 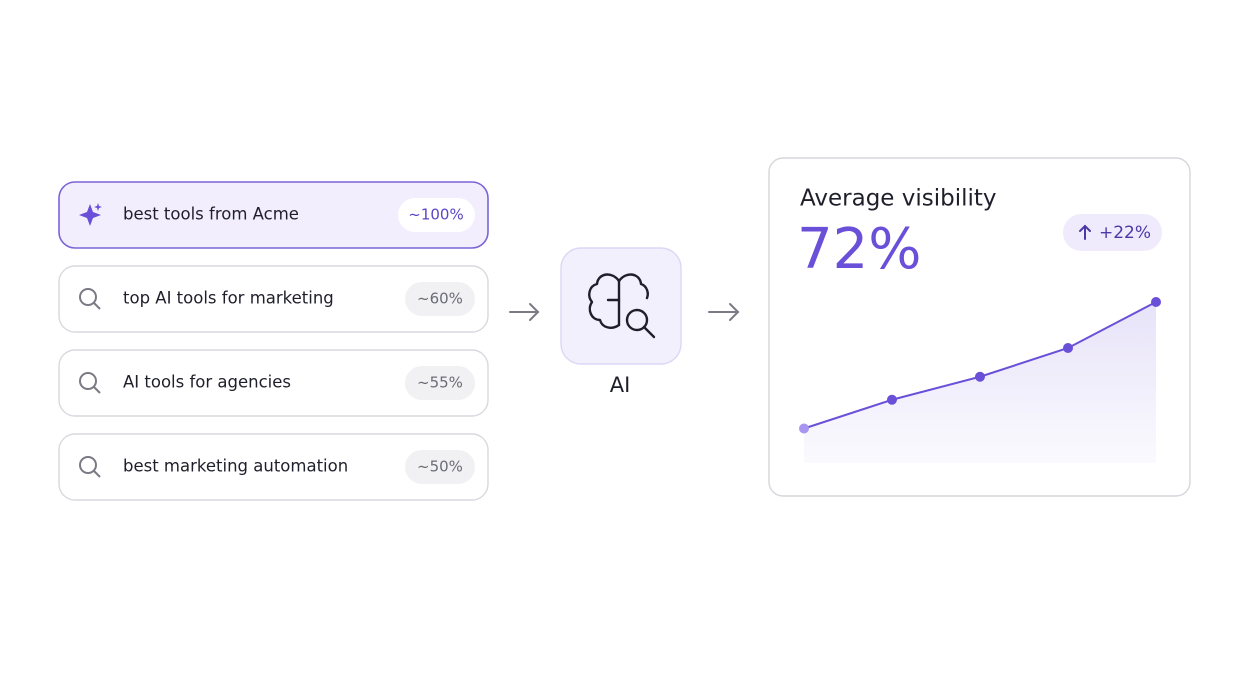 I want to click on up-arrow, so click(x=1085, y=232).